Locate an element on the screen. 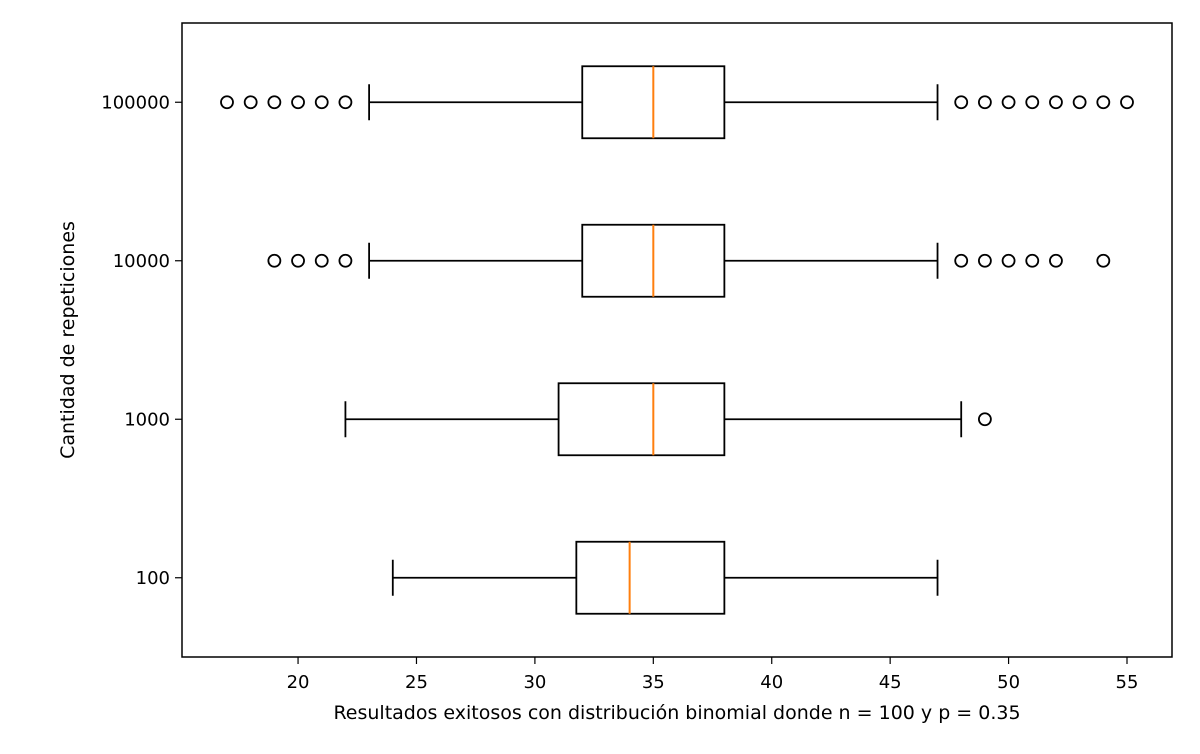 The width and height of the screenshot is (1200, 754). x-tick-label: 35 is located at coordinates (653, 682).